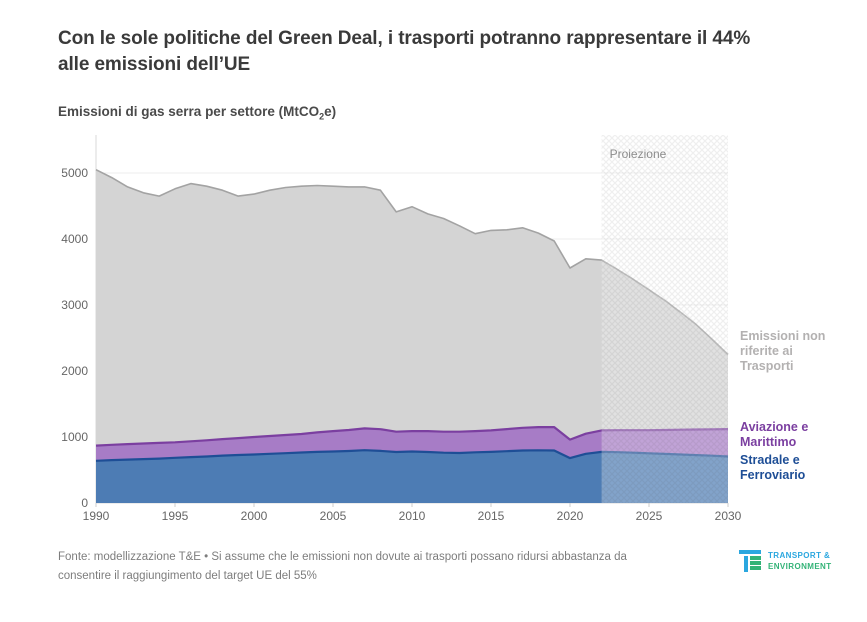  Describe the element at coordinates (412, 476) in the screenshot. I see `area-road-rail` at that location.